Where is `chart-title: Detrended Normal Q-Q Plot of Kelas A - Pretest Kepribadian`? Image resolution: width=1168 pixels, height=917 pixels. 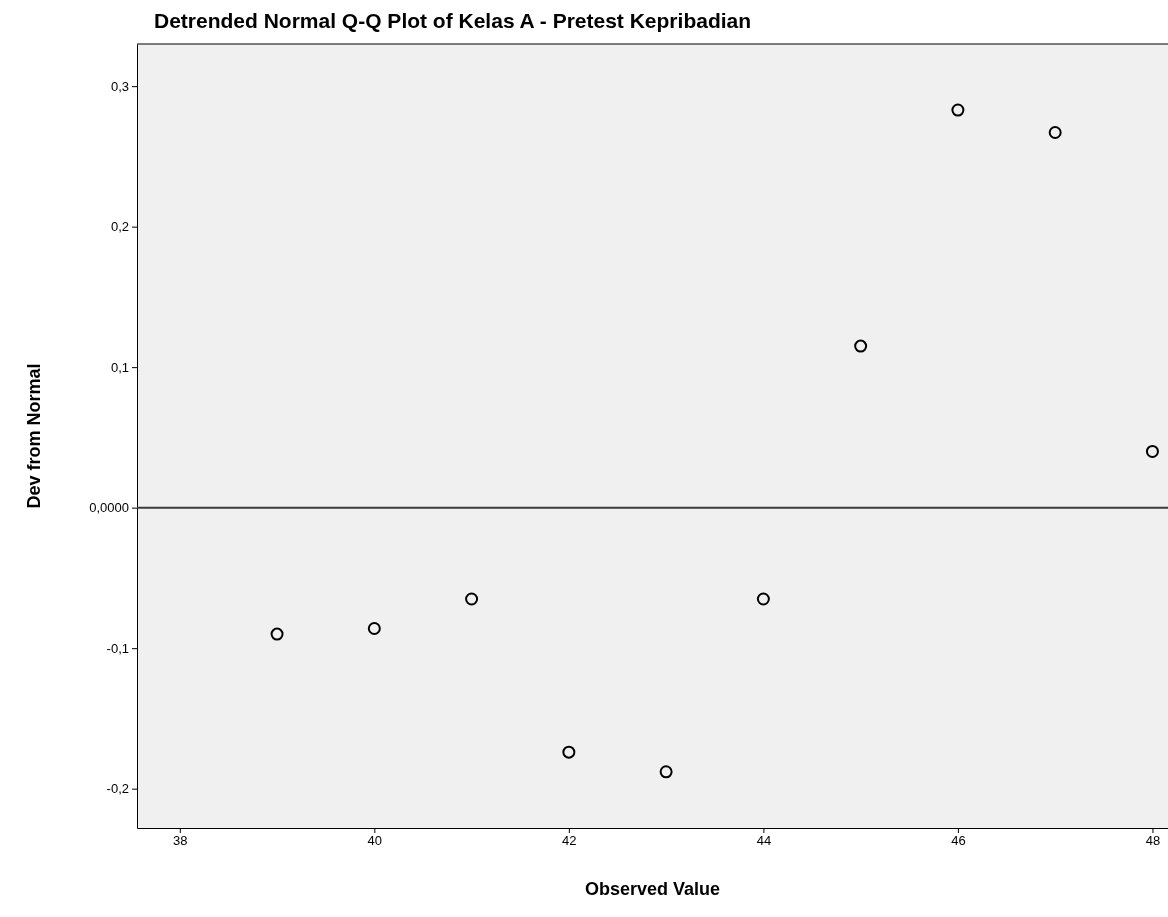 chart-title: Detrended Normal Q-Q Plot of Kelas A - Pretest Kepribadian is located at coordinates (453, 20).